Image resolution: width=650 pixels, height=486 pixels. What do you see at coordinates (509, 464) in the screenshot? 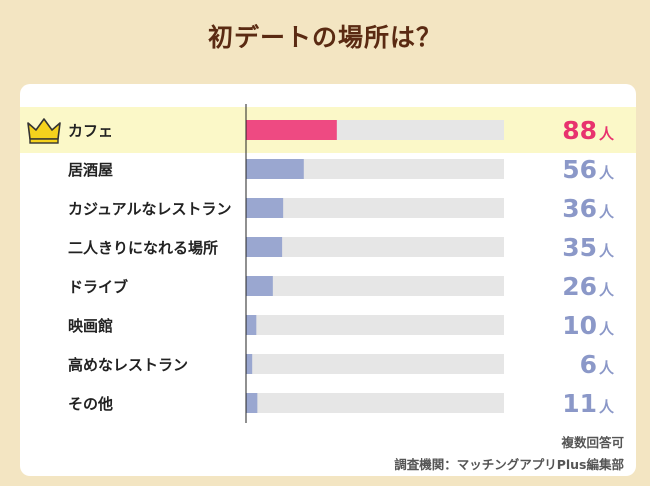
I see `source-note: 調査機関：マッチングアプリPlus編集部` at bounding box center [509, 464].